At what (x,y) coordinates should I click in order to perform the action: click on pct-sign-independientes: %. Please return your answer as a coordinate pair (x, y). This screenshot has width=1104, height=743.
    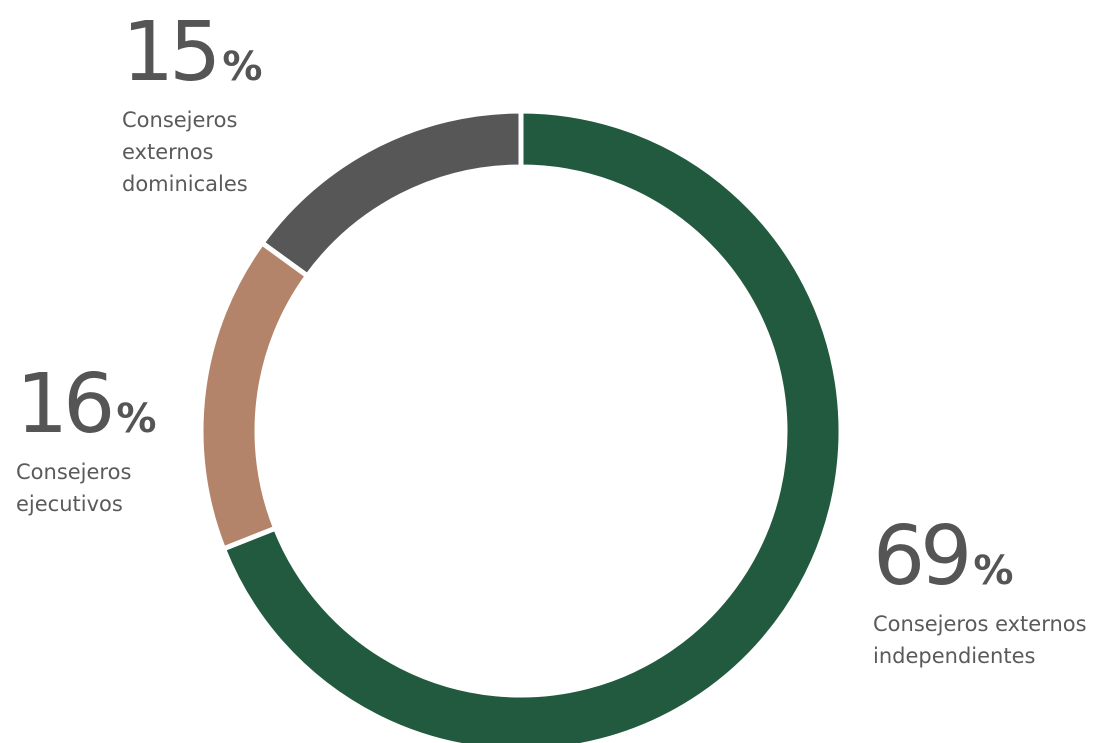
    Looking at the image, I should click on (993, 571).